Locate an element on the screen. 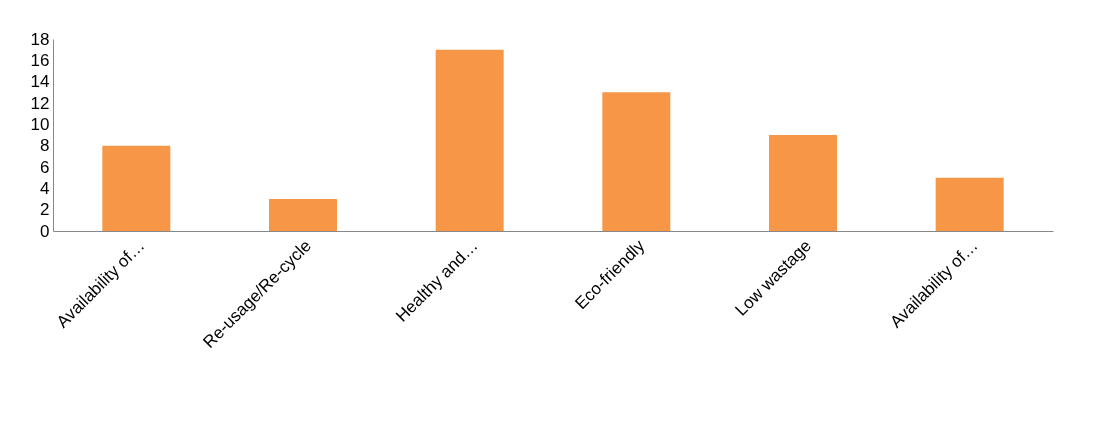  y-tick-label: 12 is located at coordinates (40, 103).